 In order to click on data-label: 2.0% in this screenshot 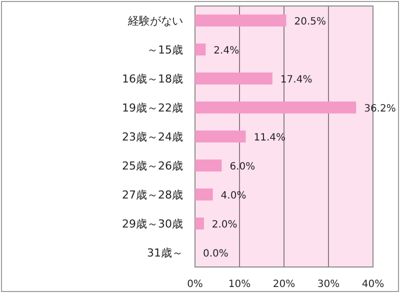, I will do `click(225, 225)`.